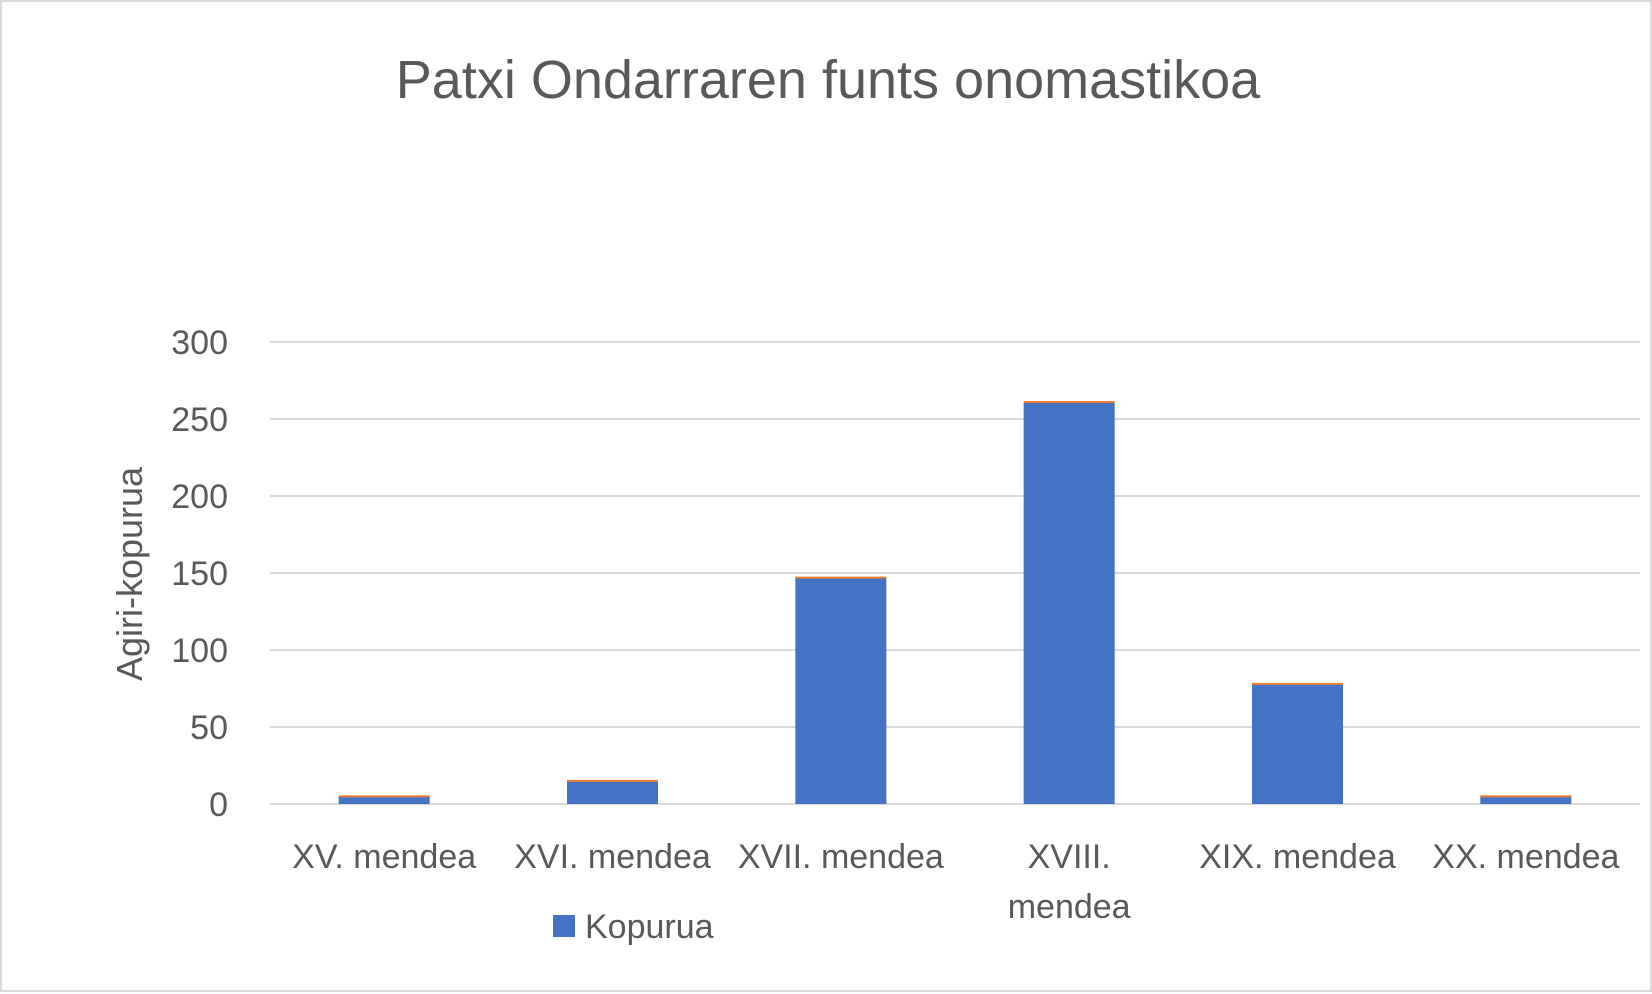 This screenshot has height=994, width=1652. Describe the element at coordinates (1069, 857) in the screenshot. I see `x-category-label-line: XVIII.` at that location.